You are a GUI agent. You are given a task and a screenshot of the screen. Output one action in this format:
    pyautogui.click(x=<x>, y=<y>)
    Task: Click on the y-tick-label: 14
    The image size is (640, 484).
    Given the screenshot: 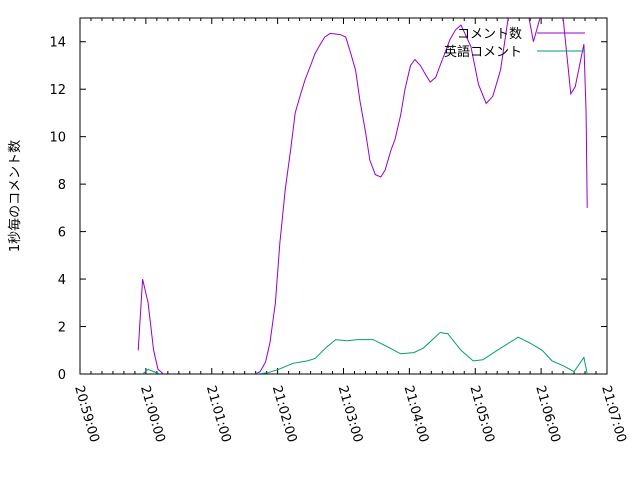 What is the action you would take?
    pyautogui.click(x=57, y=43)
    